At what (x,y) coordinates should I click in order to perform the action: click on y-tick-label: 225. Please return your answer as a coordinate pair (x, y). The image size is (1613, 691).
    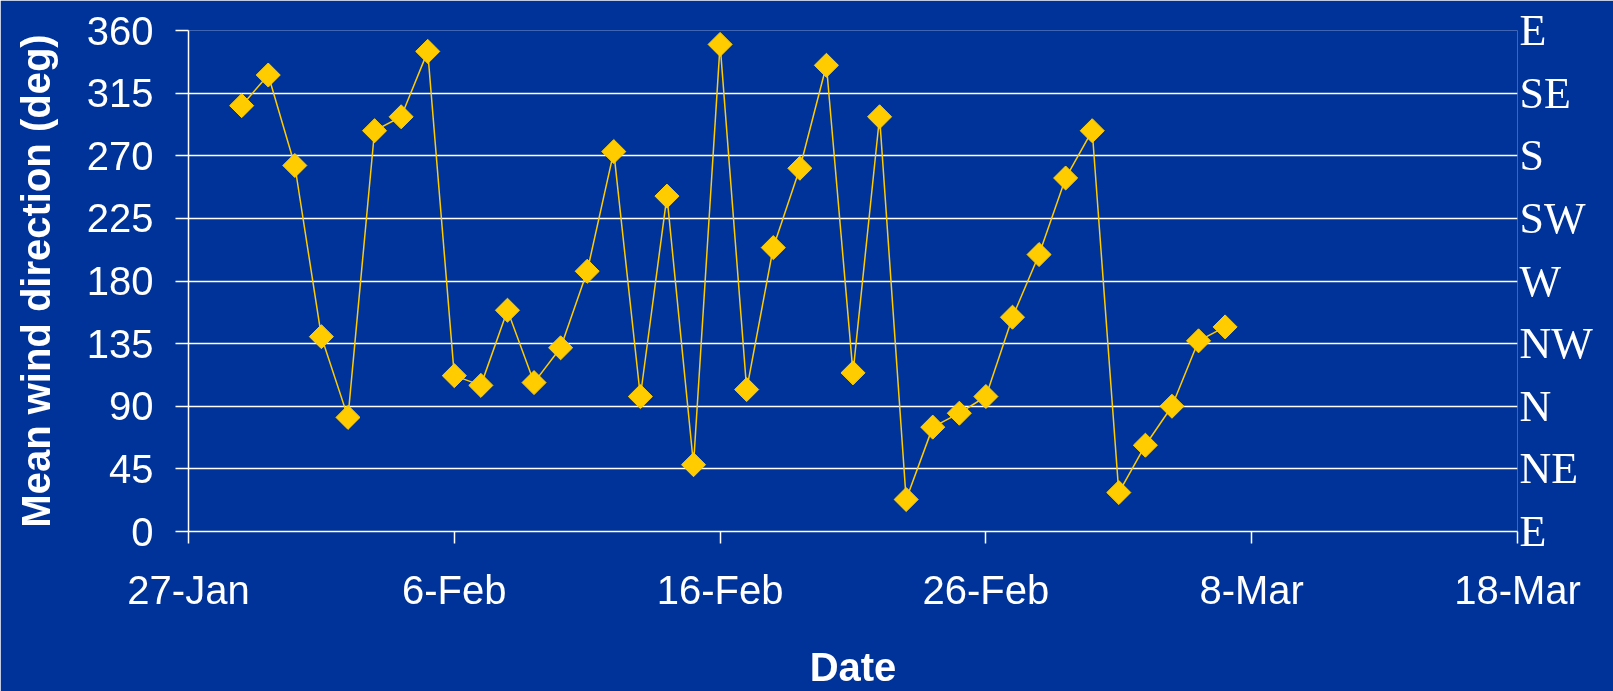
    Looking at the image, I should click on (120, 218).